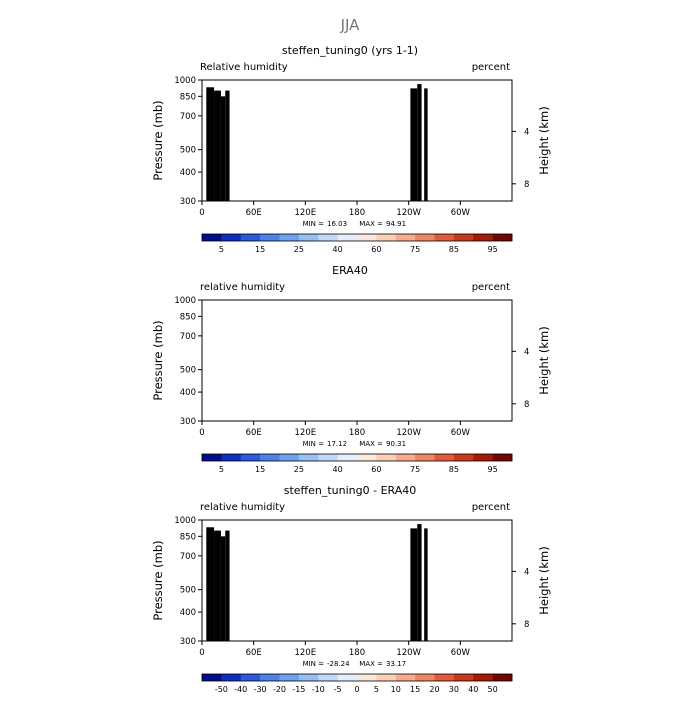 Image resolution: width=700 pixels, height=705 pixels. I want to click on y-tick-label: 300, so click(188, 202).